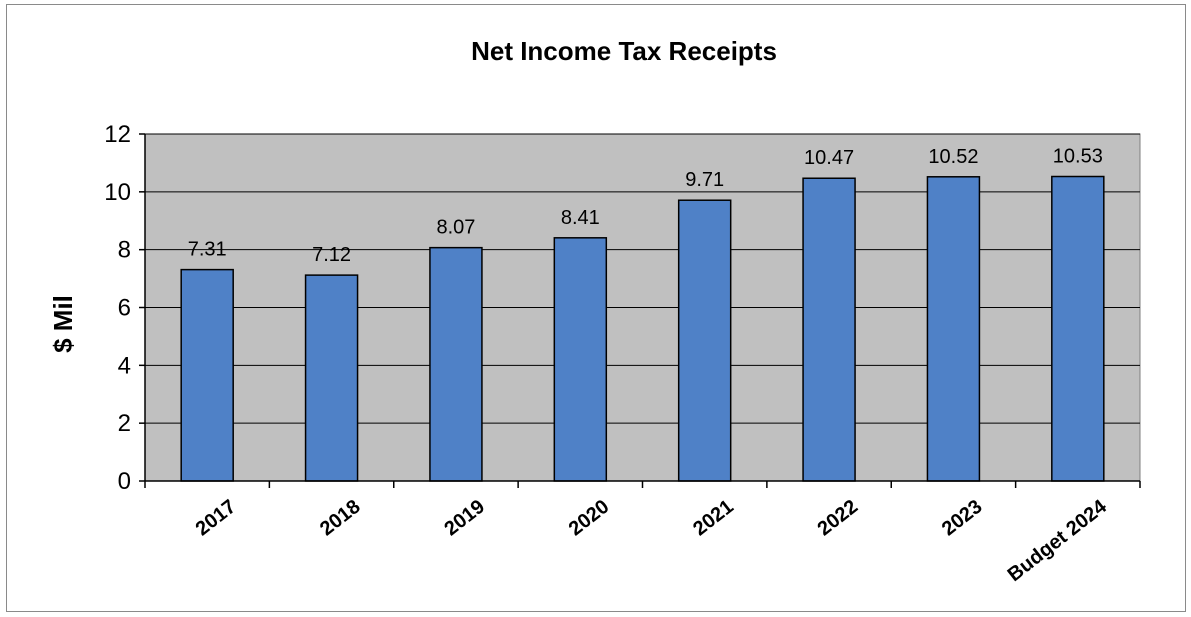  I want to click on data-label: 7.12, so click(331, 255).